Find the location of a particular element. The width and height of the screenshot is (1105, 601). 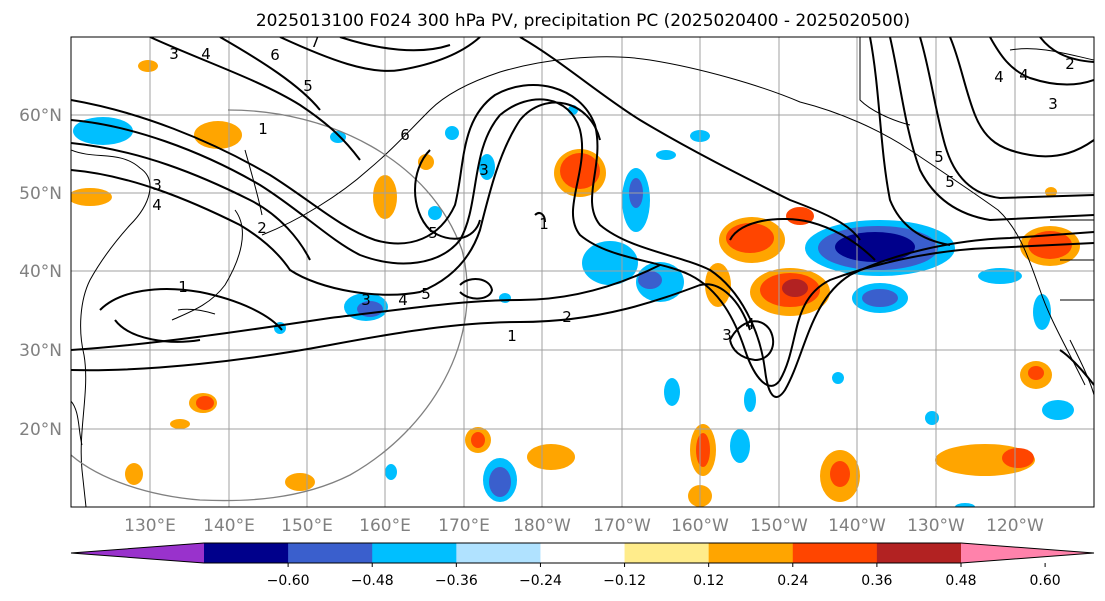

coast-borders is located at coordinates (1072, 260).